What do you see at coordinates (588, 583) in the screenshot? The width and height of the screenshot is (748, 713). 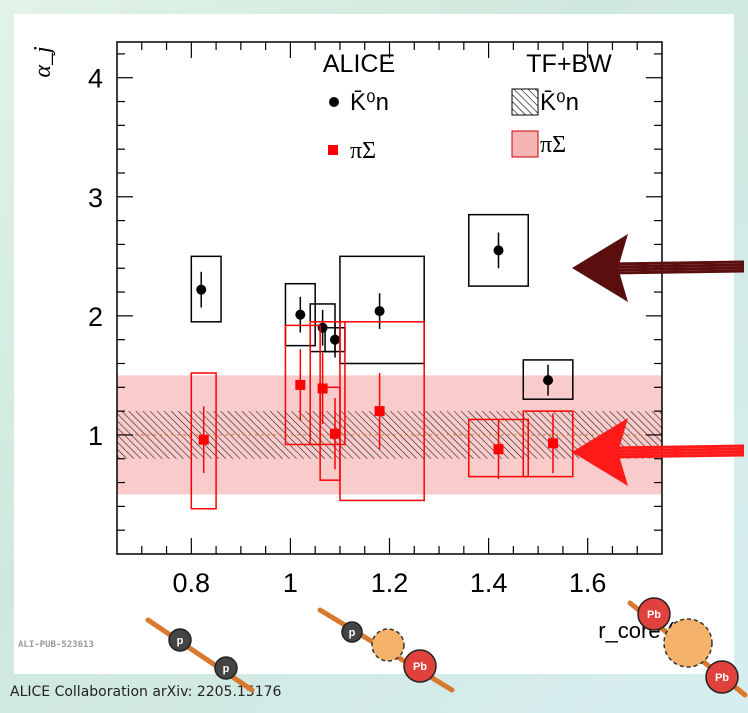 I see `x-tick-label: 1.6` at bounding box center [588, 583].